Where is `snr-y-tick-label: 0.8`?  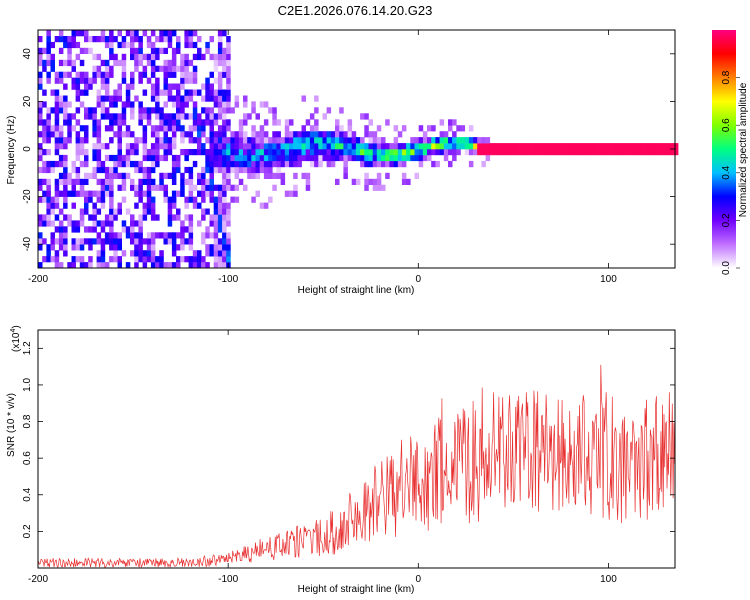
snr-y-tick-label: 0.8 is located at coordinates (27, 421).